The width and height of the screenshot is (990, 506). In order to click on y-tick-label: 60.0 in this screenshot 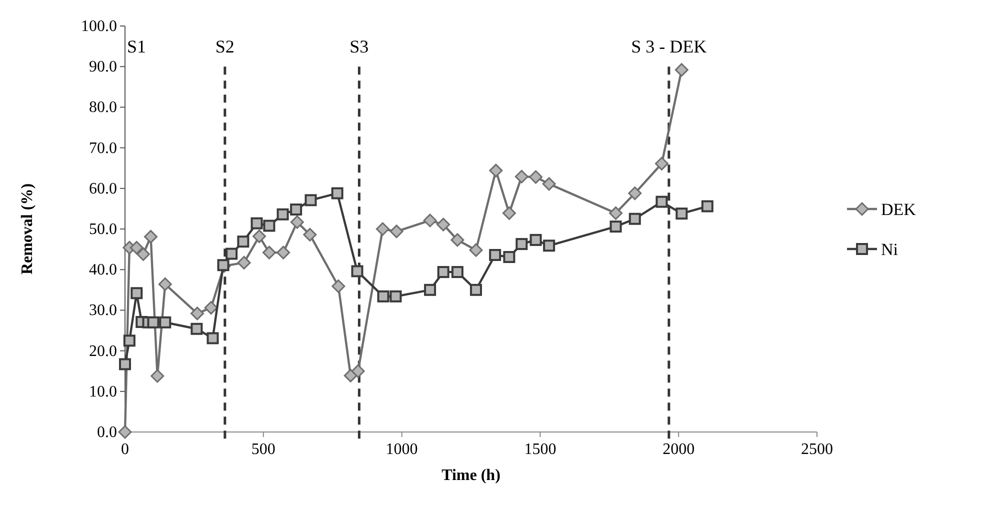, I will do `click(103, 189)`.